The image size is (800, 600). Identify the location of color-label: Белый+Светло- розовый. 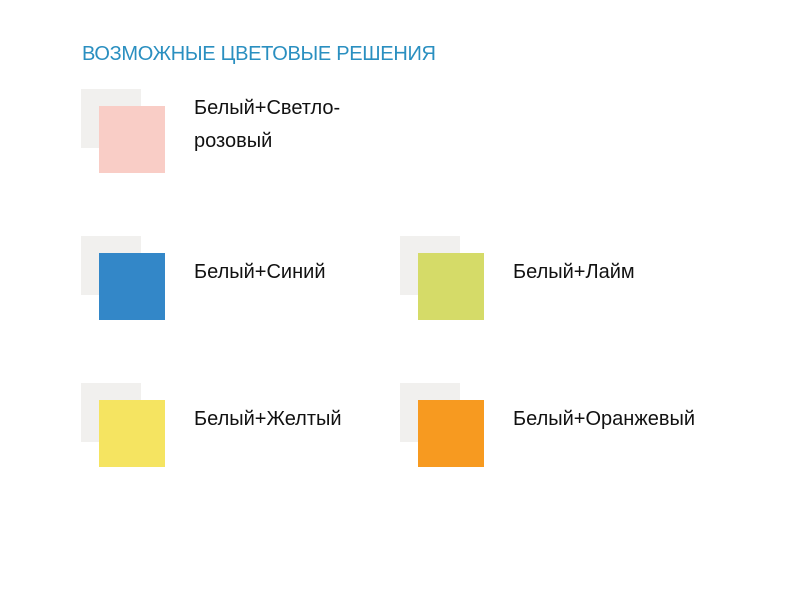
(294, 125).